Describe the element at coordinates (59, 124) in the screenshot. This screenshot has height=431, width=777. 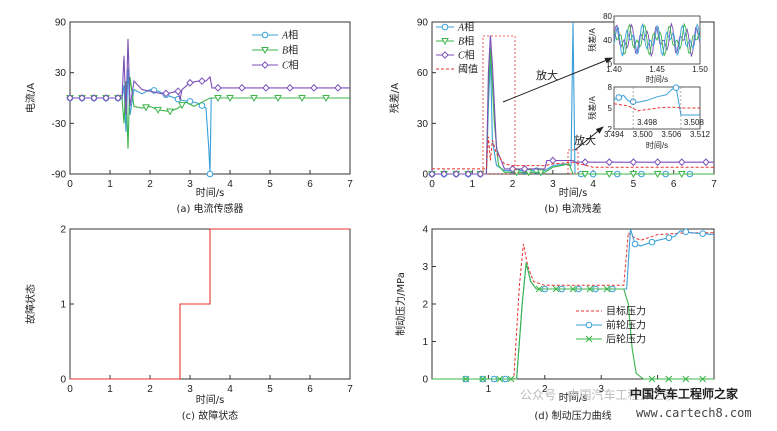
I see `y-tick-label: -30` at that location.